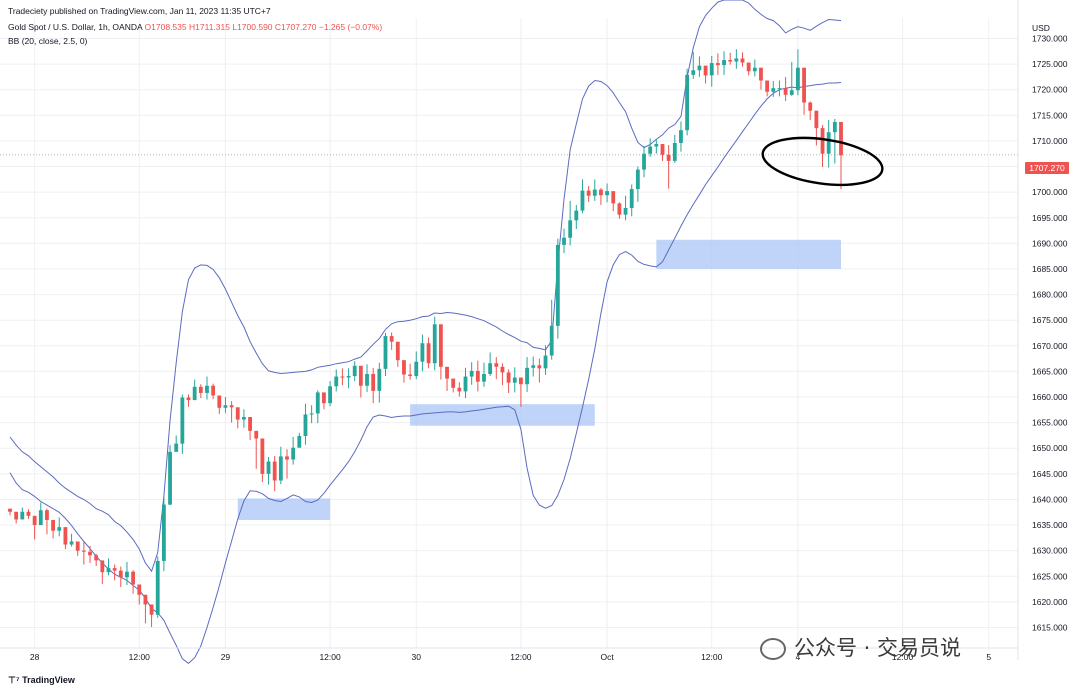 This screenshot has width=1080, height=691. What do you see at coordinates (15, 680) in the screenshot?
I see `tv-logo-icon: ⊤⁷` at bounding box center [15, 680].